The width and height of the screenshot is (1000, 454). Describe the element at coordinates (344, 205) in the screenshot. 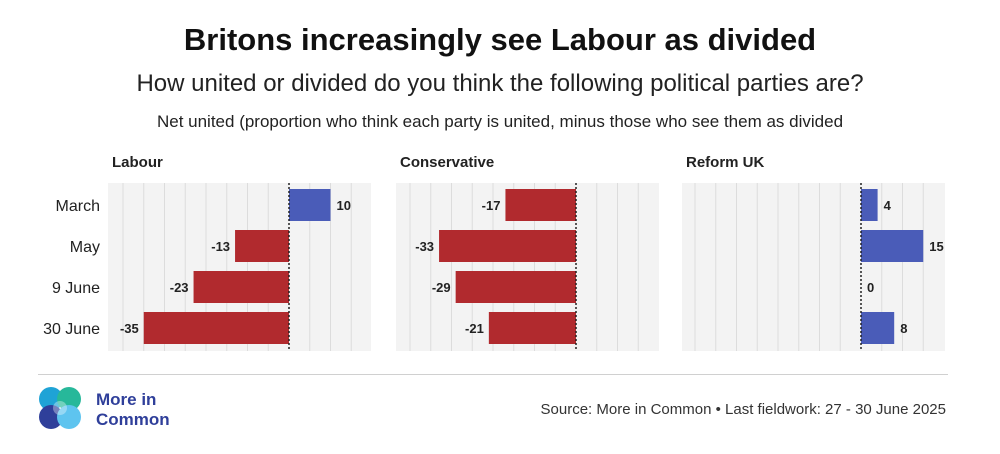

I see `data-label: 10` at that location.